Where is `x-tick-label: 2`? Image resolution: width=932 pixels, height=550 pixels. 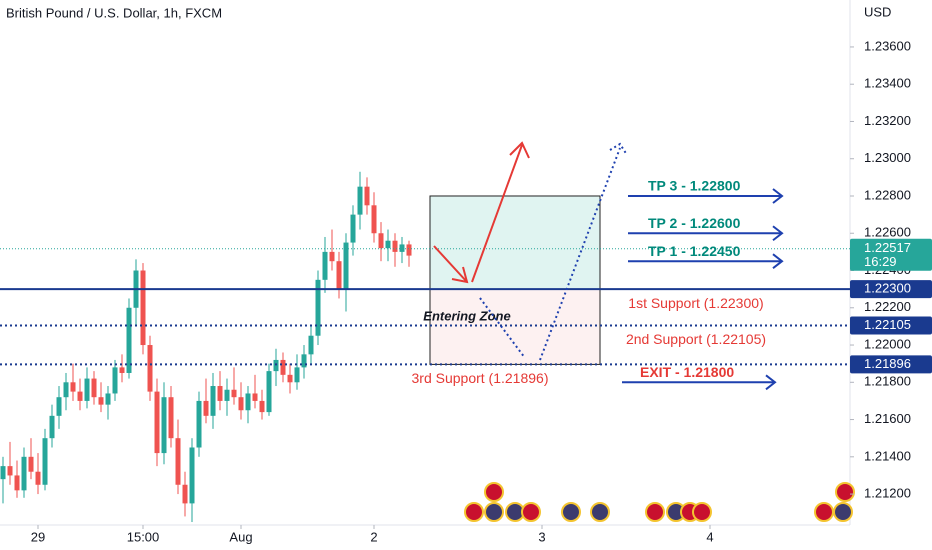
x-tick-label: 2 is located at coordinates (373, 536).